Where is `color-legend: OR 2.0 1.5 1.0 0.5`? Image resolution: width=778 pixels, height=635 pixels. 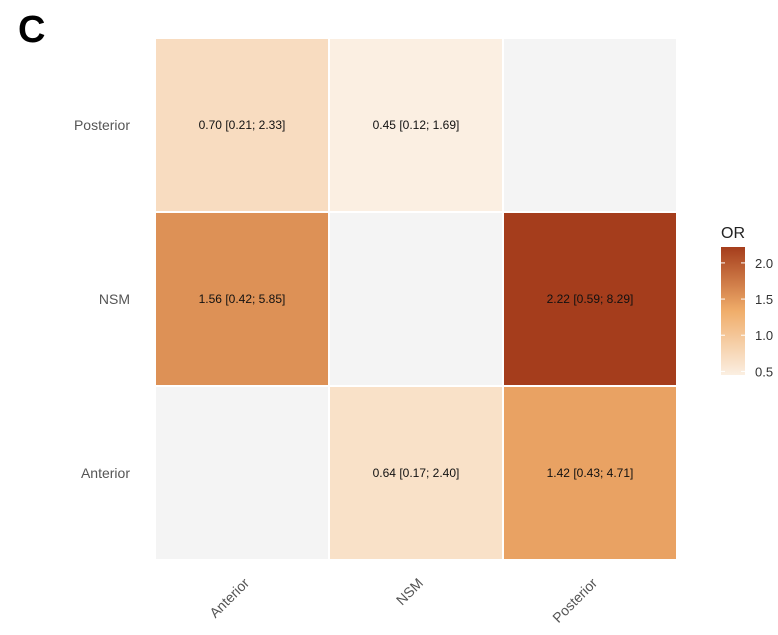 color-legend: OR 2.0 1.5 1.0 0.5 is located at coordinates (747, 302).